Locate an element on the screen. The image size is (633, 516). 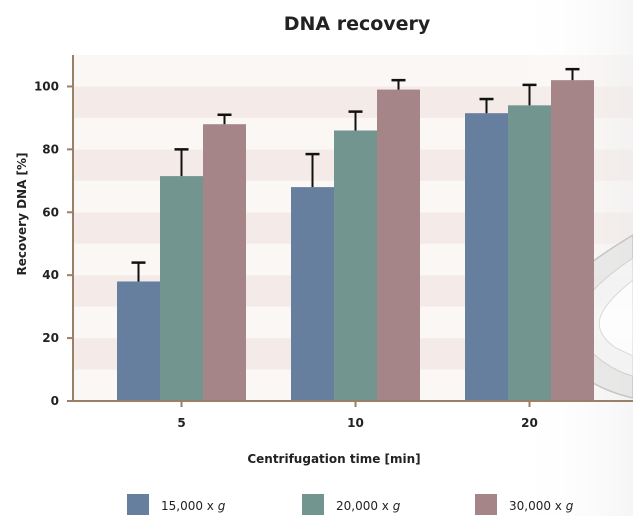
legend-label: 20,000 x g is located at coordinates (368, 506).